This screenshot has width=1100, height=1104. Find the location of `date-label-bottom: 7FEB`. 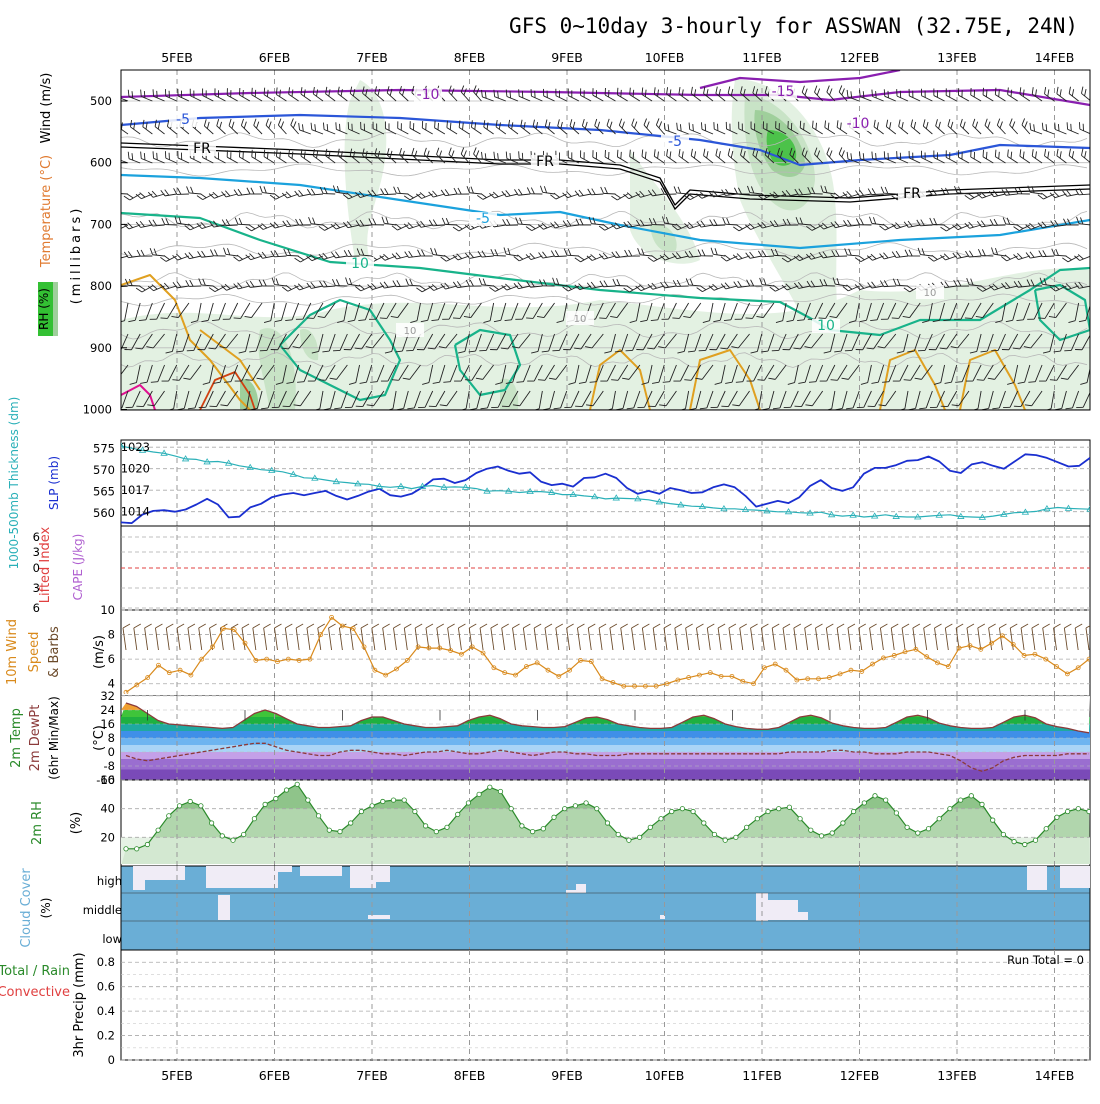

date-label-bottom: 7FEB is located at coordinates (372, 1075).